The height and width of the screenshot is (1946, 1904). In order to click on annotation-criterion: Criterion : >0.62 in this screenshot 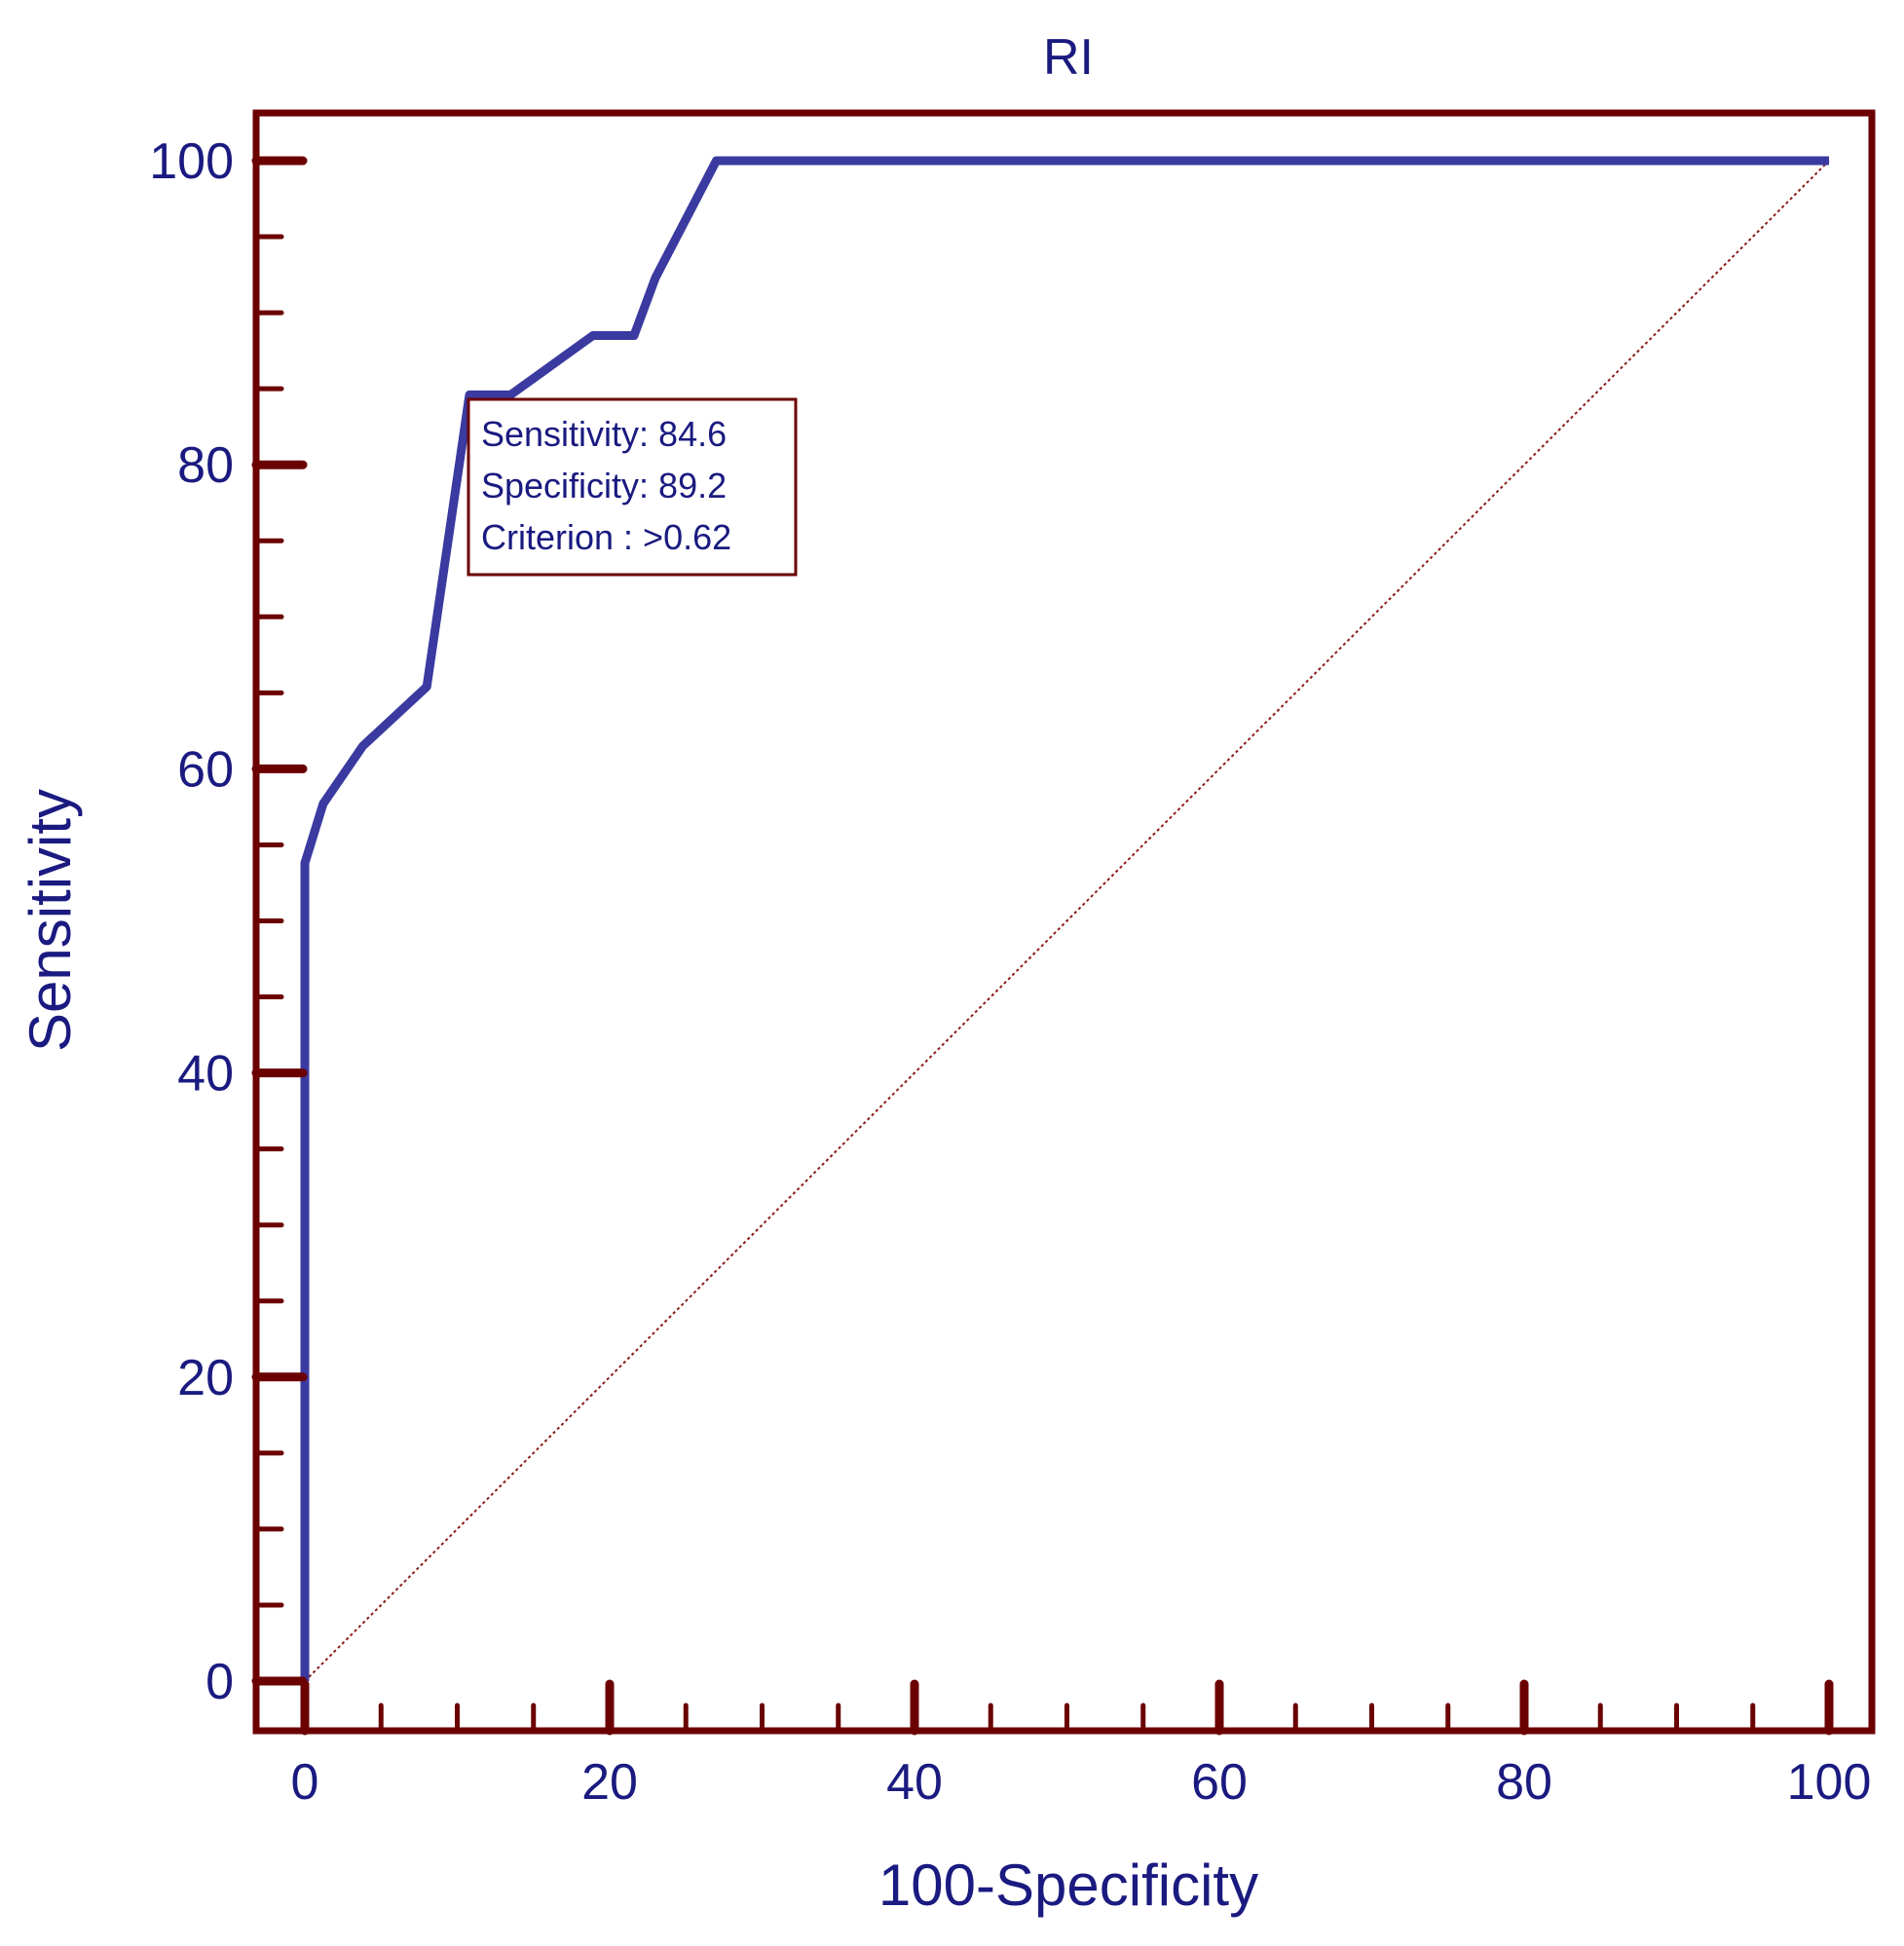, I will do `click(606, 537)`.